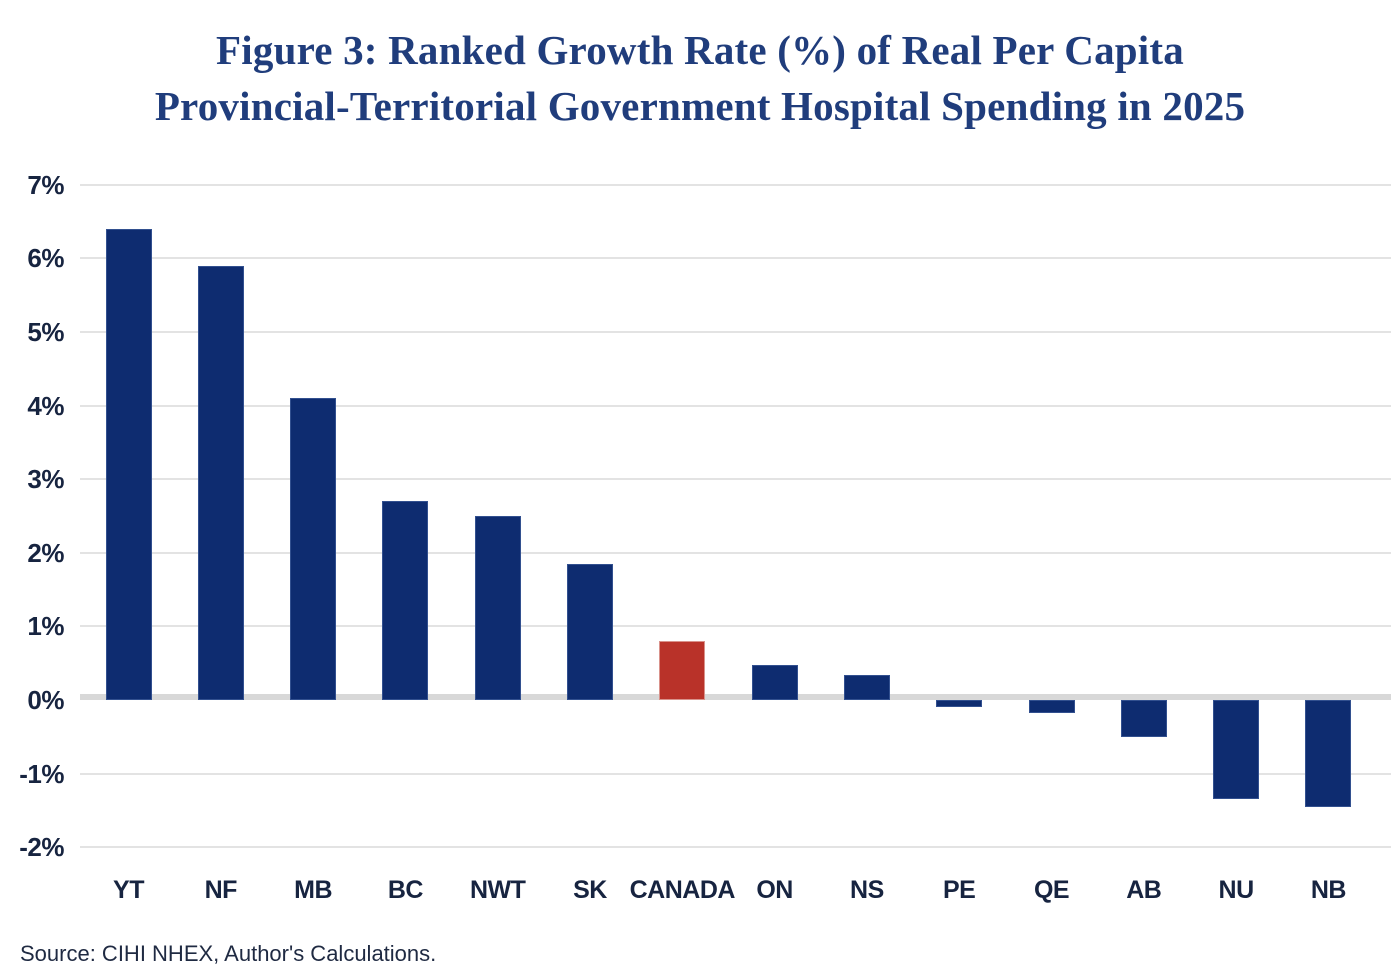 The height and width of the screenshot is (980, 1400). Describe the element at coordinates (1144, 890) in the screenshot. I see `x-tick-label-AB: AB` at that location.